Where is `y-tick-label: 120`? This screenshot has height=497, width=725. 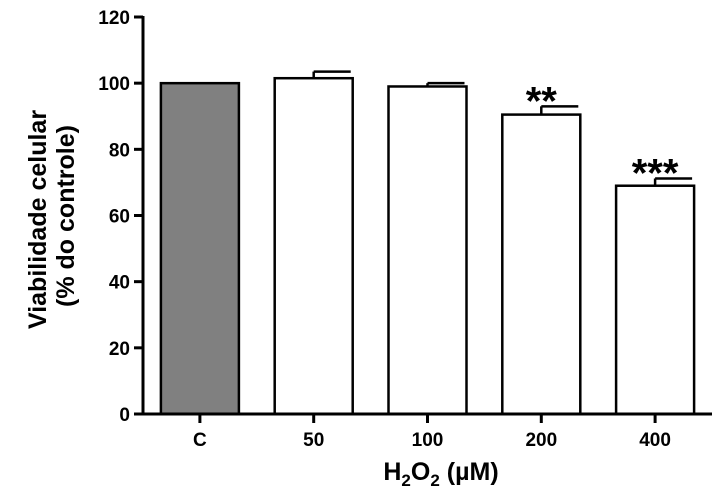
y-tick-label: 120 is located at coordinates (114, 18).